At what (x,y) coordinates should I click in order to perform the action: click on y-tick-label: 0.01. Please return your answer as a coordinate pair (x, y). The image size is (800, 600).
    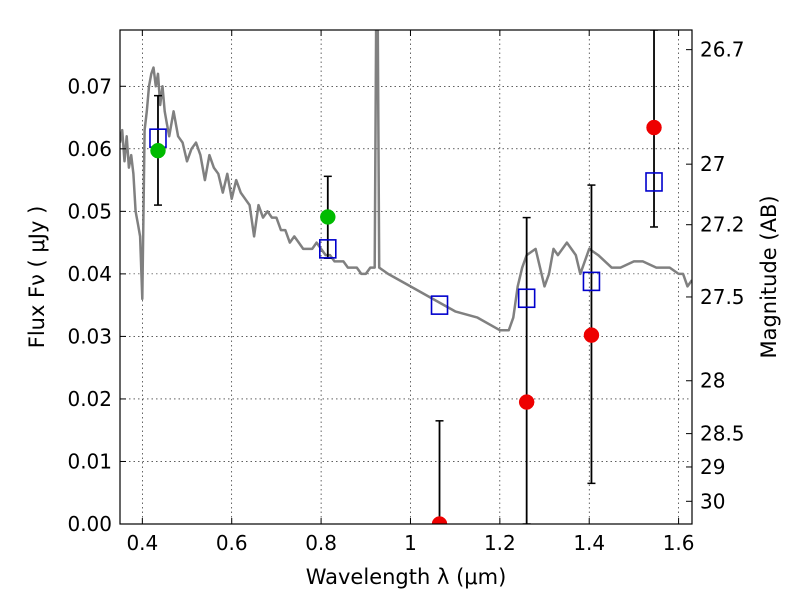
    Looking at the image, I should click on (89, 461).